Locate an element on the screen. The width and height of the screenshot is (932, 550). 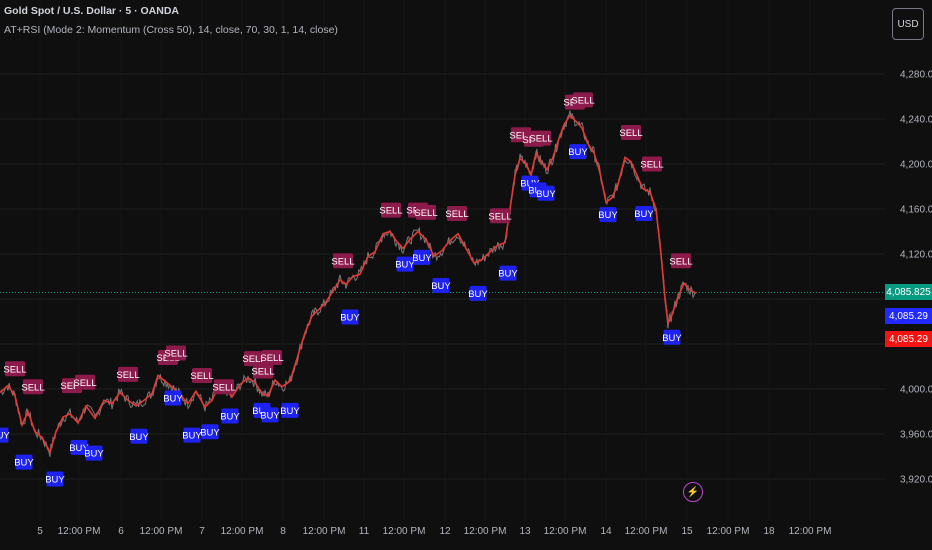
lightning-icon: ⚡ is located at coordinates (693, 492).